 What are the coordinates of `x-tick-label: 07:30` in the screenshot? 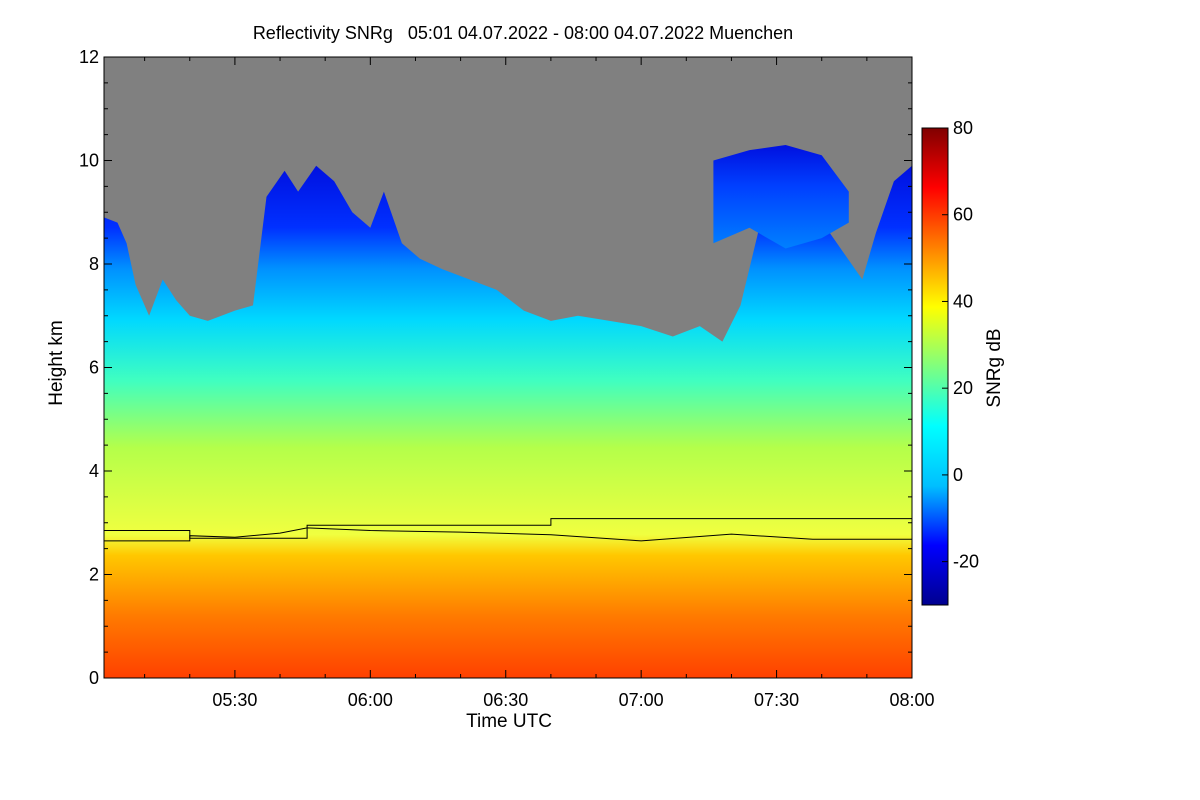 It's located at (776, 700).